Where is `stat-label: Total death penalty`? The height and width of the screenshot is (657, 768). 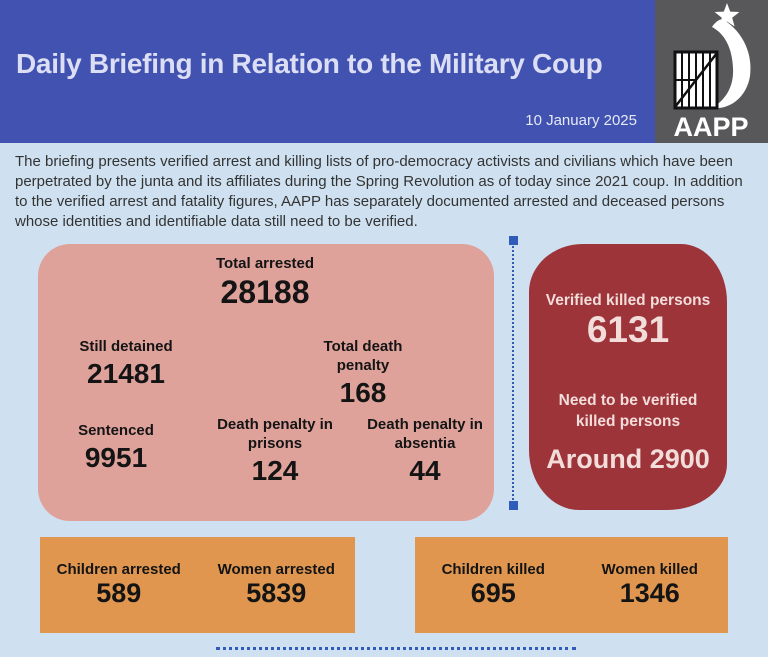 stat-label: Total death penalty is located at coordinates (363, 356).